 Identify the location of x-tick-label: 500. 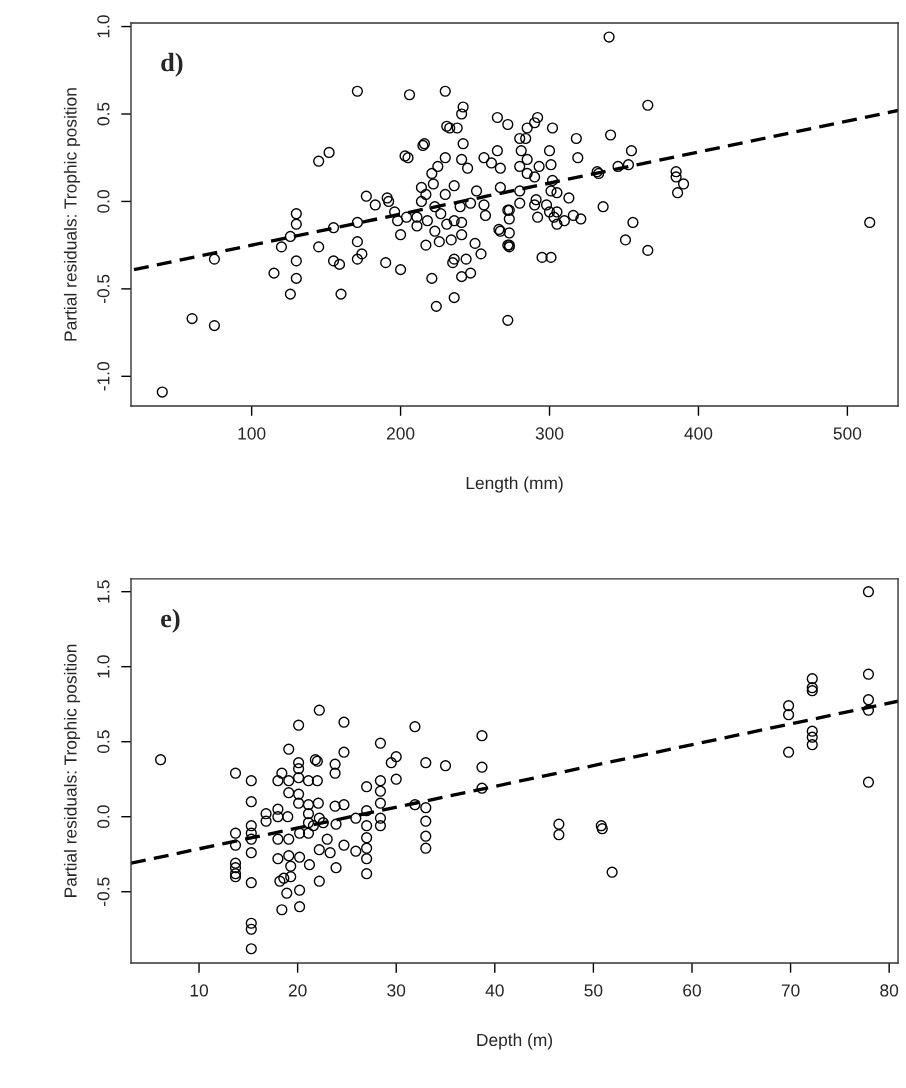
(847, 433).